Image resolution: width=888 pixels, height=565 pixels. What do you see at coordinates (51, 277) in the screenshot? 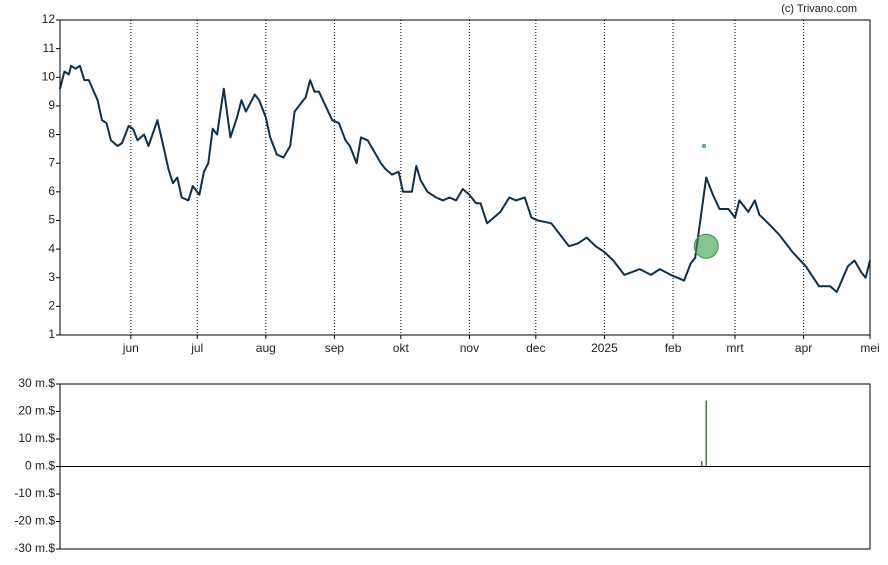
I see `y-tick-label: 3` at bounding box center [51, 277].